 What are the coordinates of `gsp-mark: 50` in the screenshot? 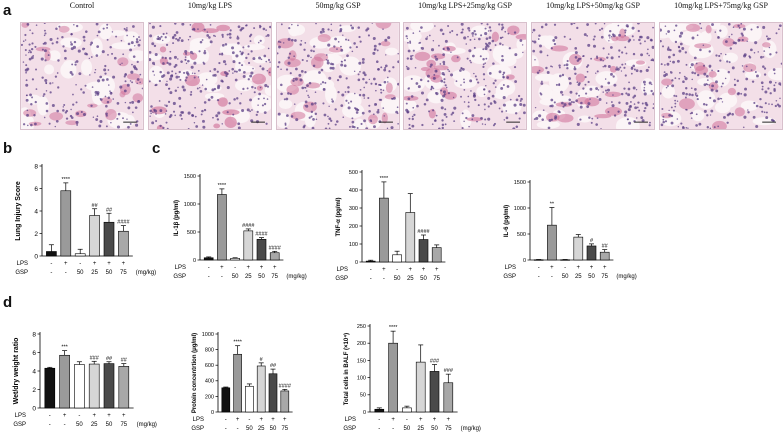 It's located at (249, 429).